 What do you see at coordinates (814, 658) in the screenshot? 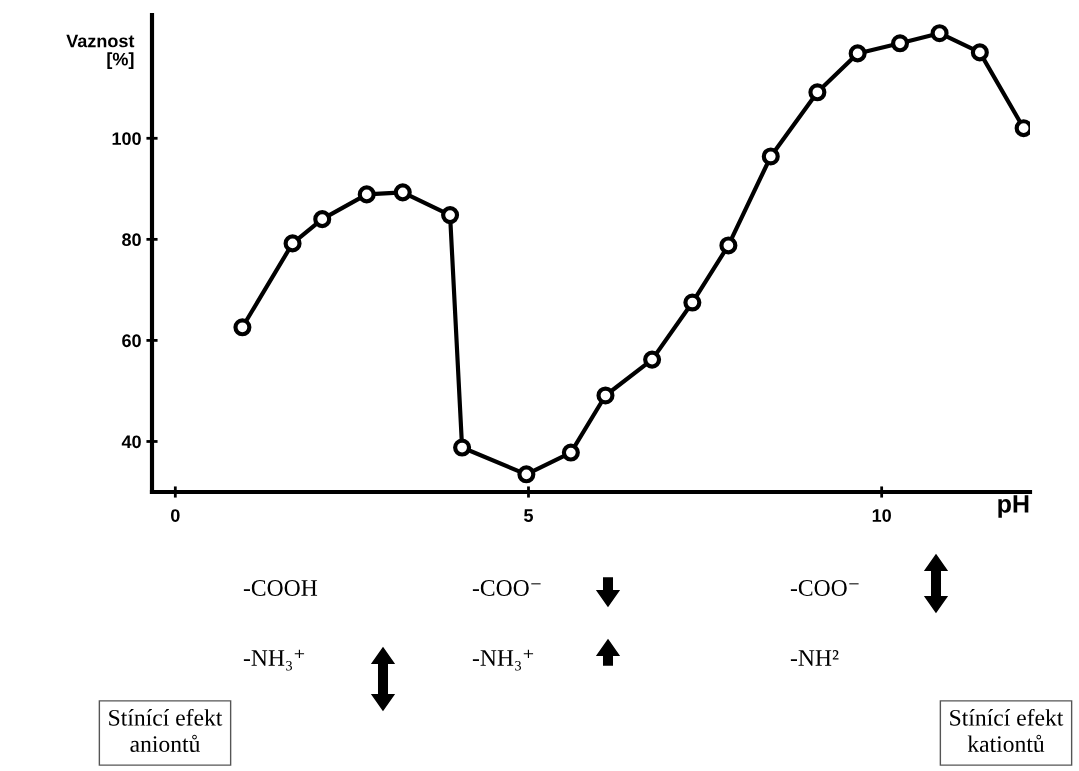
I see `text: -NH²` at bounding box center [814, 658].